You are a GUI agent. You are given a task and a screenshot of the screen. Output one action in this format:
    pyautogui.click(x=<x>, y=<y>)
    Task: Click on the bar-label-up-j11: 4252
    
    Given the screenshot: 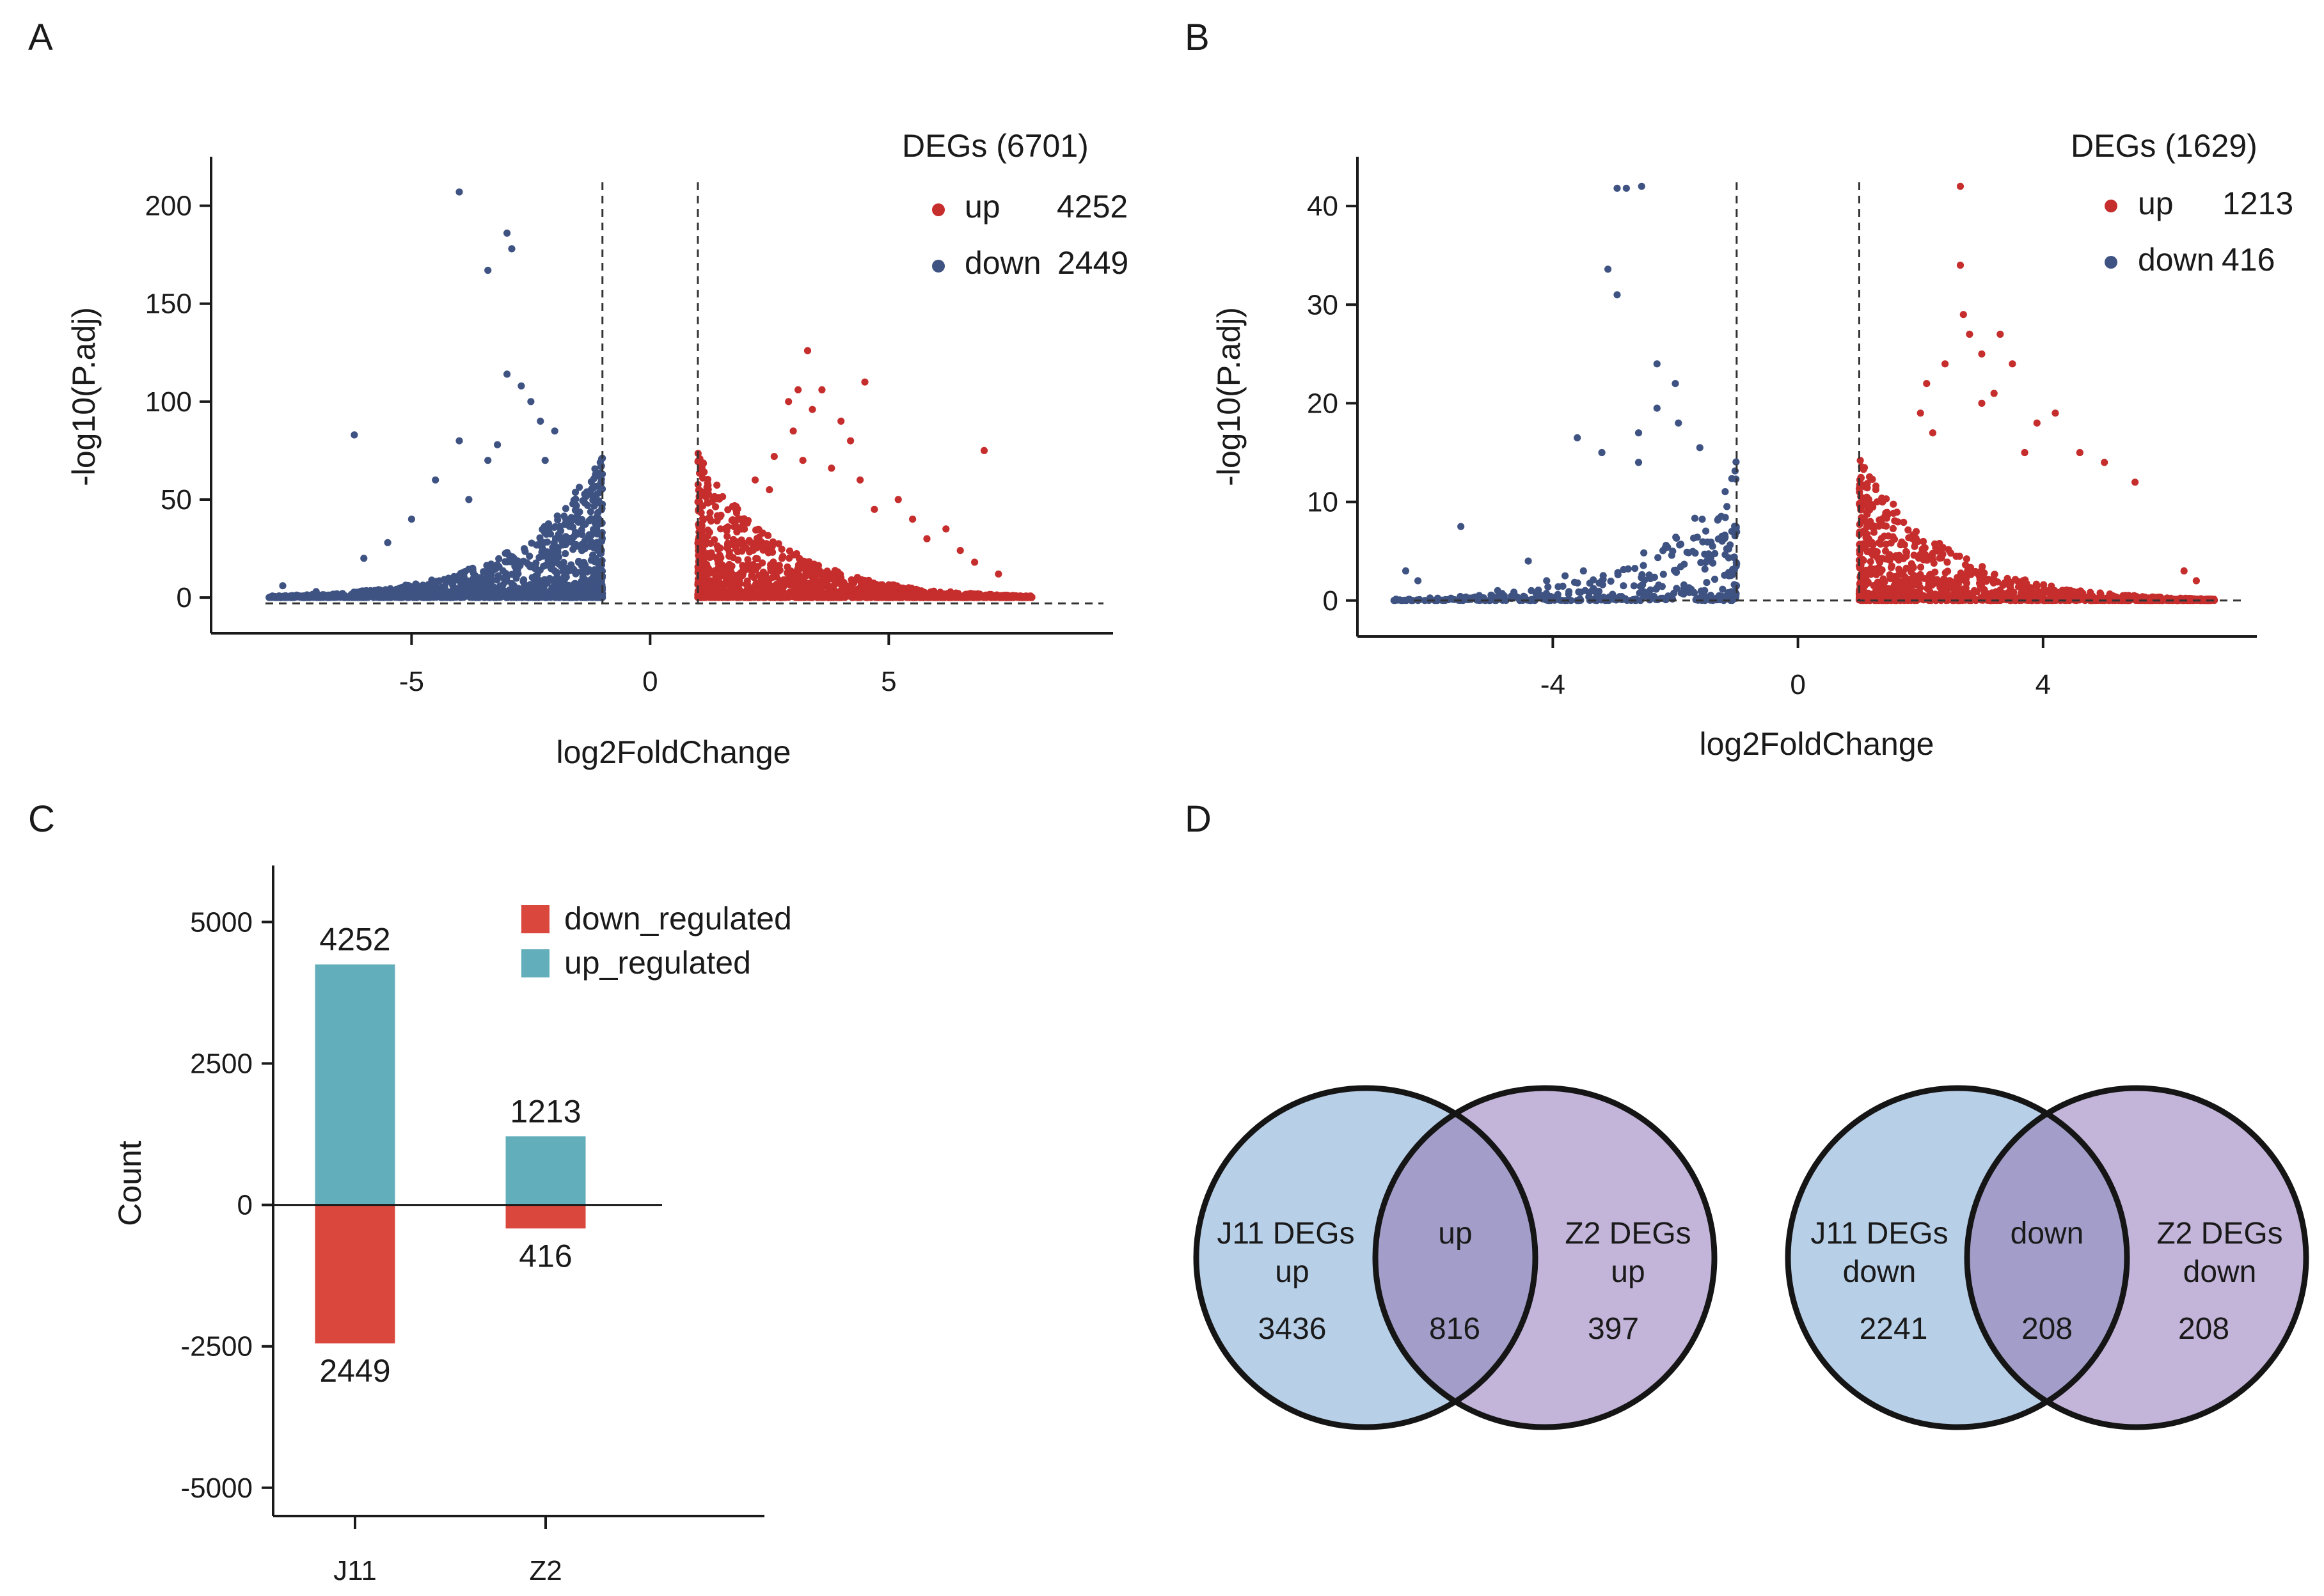 What is the action you would take?
    pyautogui.click(x=354, y=940)
    